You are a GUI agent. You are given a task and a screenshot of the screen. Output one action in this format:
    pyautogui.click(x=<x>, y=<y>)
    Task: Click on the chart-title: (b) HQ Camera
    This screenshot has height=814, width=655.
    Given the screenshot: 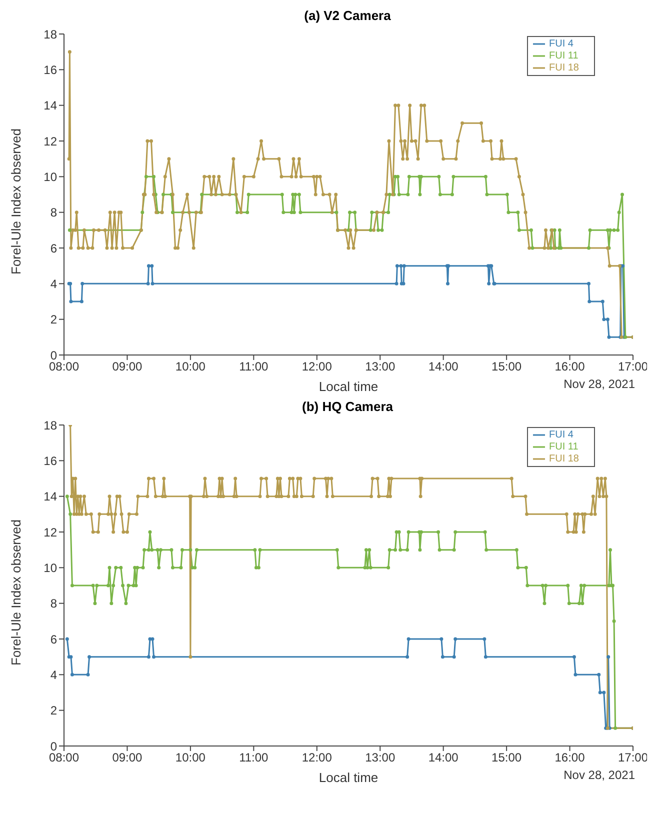 What is the action you would take?
    pyautogui.click(x=347, y=407)
    